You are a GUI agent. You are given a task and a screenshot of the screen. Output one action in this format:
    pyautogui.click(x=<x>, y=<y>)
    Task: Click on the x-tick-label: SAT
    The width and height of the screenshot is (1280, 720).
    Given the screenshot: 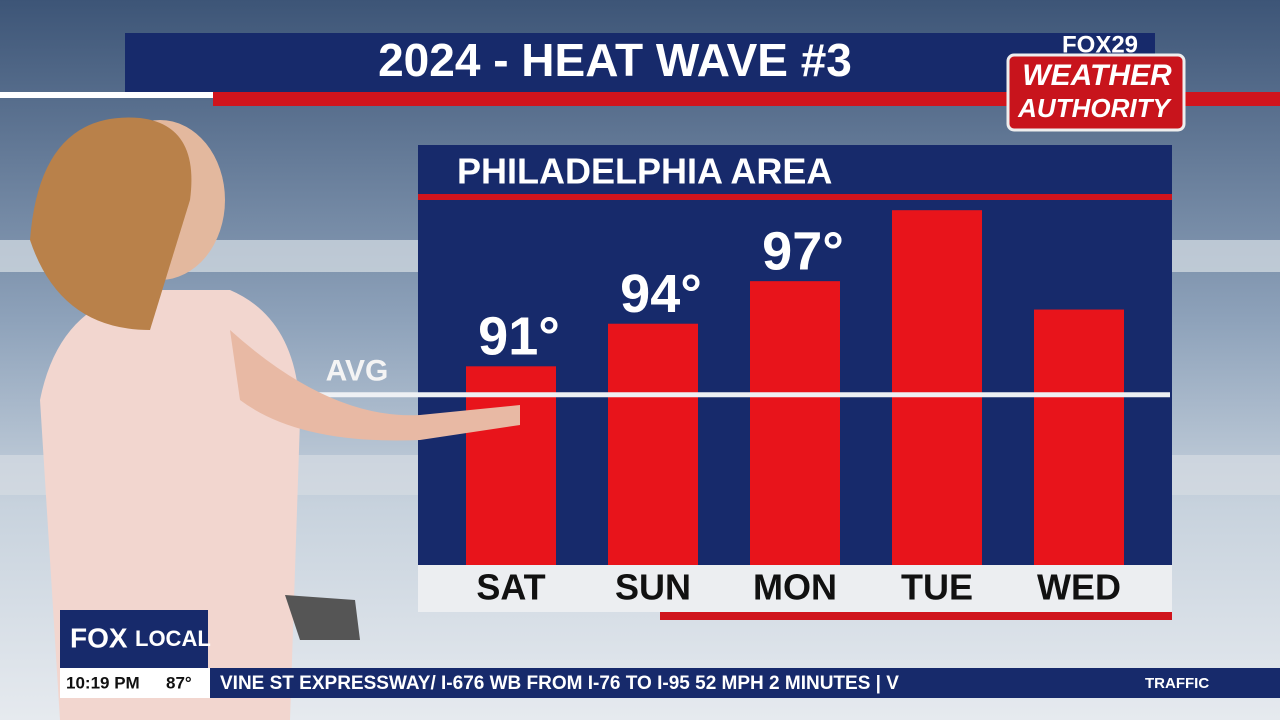 What is the action you would take?
    pyautogui.click(x=510, y=587)
    